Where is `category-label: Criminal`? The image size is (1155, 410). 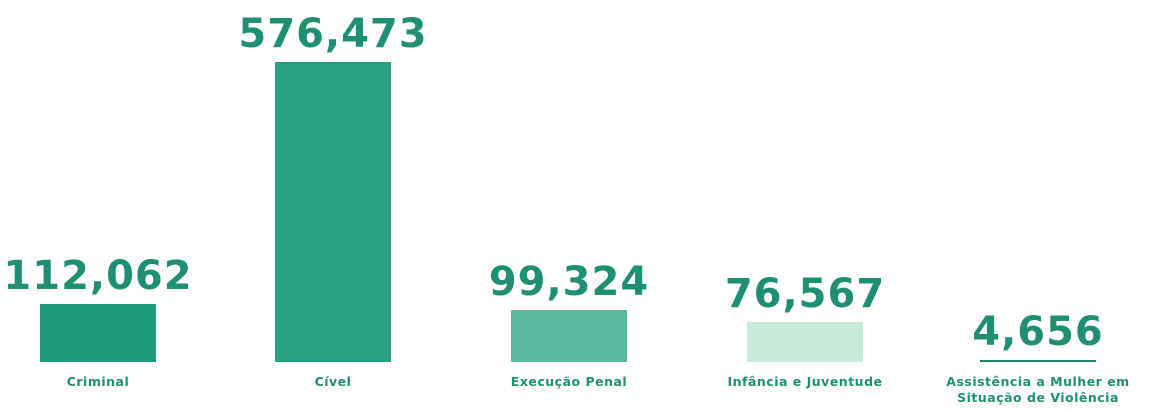 category-label: Criminal is located at coordinates (98, 381).